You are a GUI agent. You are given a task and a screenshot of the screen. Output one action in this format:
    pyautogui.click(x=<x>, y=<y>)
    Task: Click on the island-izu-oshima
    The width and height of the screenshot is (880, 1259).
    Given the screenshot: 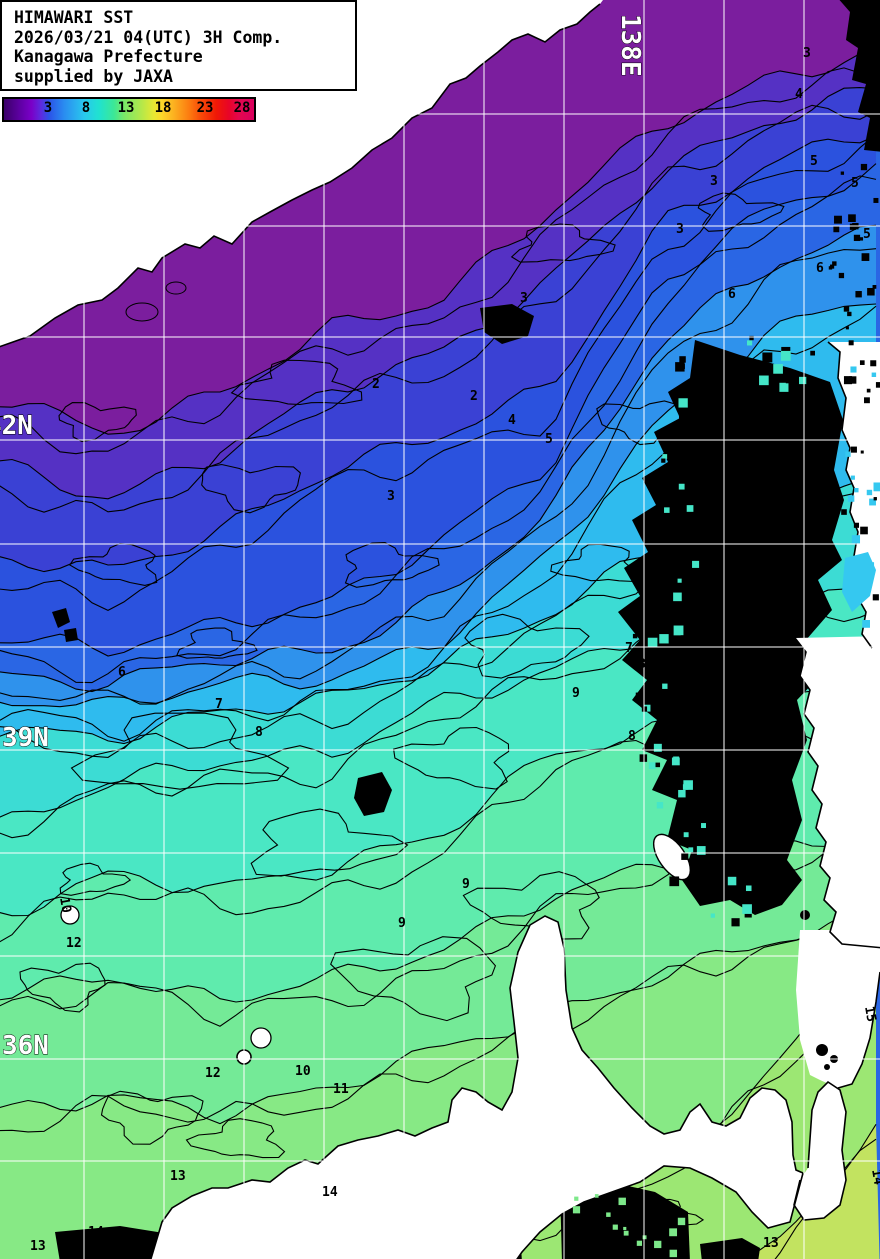 What is the action you would take?
    pyautogui.click(x=822, y=1050)
    